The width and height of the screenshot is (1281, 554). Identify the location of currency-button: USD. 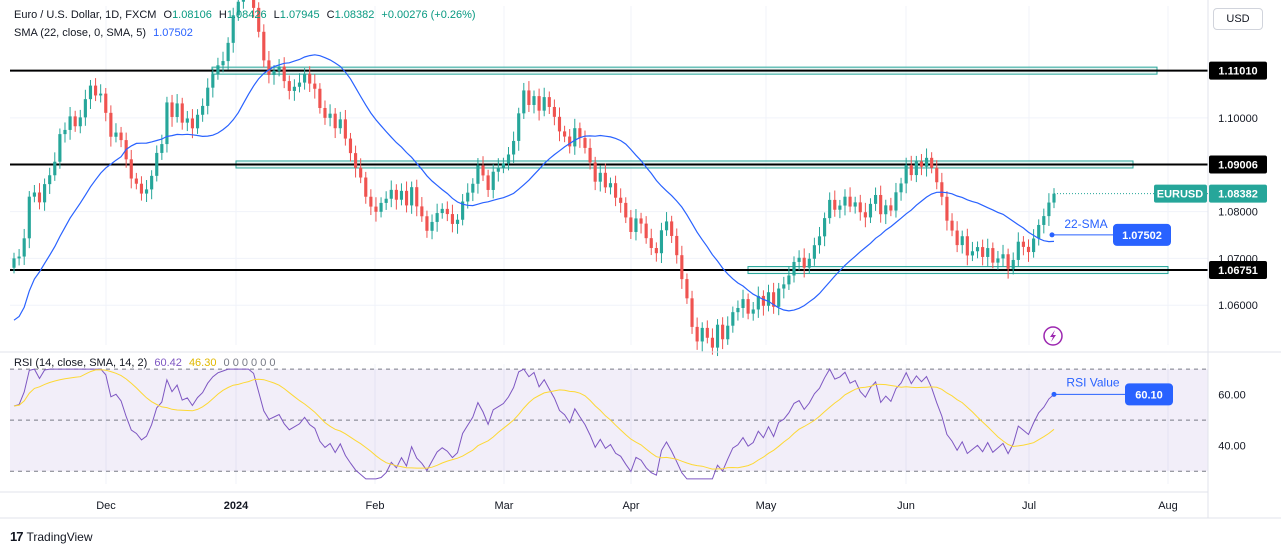
(1238, 19).